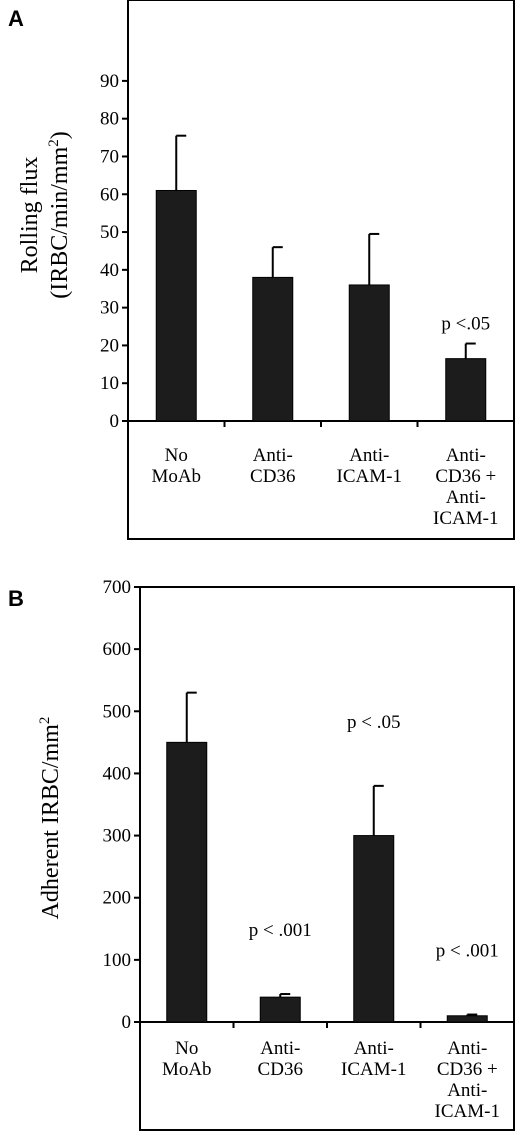 Image resolution: width=520 pixels, height=1140 pixels. I want to click on undefined-y-tick-label: 60, so click(109, 194).